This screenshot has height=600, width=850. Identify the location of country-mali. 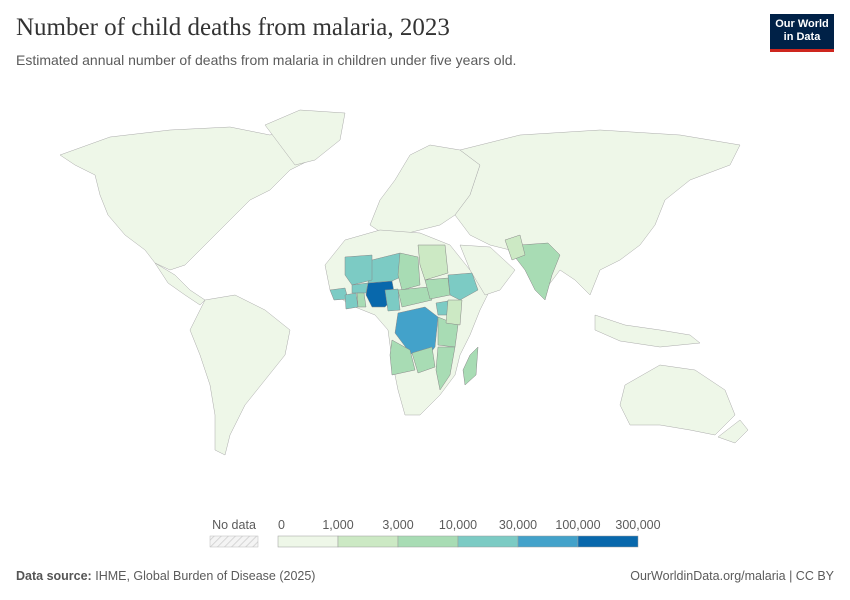
(358, 270).